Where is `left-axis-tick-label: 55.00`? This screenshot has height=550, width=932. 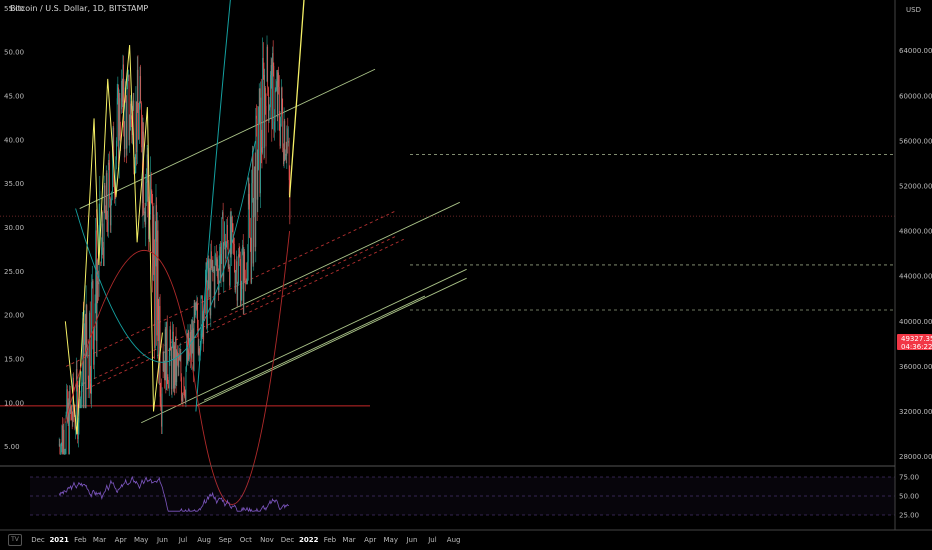 left-axis-tick-label: 55.00 is located at coordinates (14, 9).